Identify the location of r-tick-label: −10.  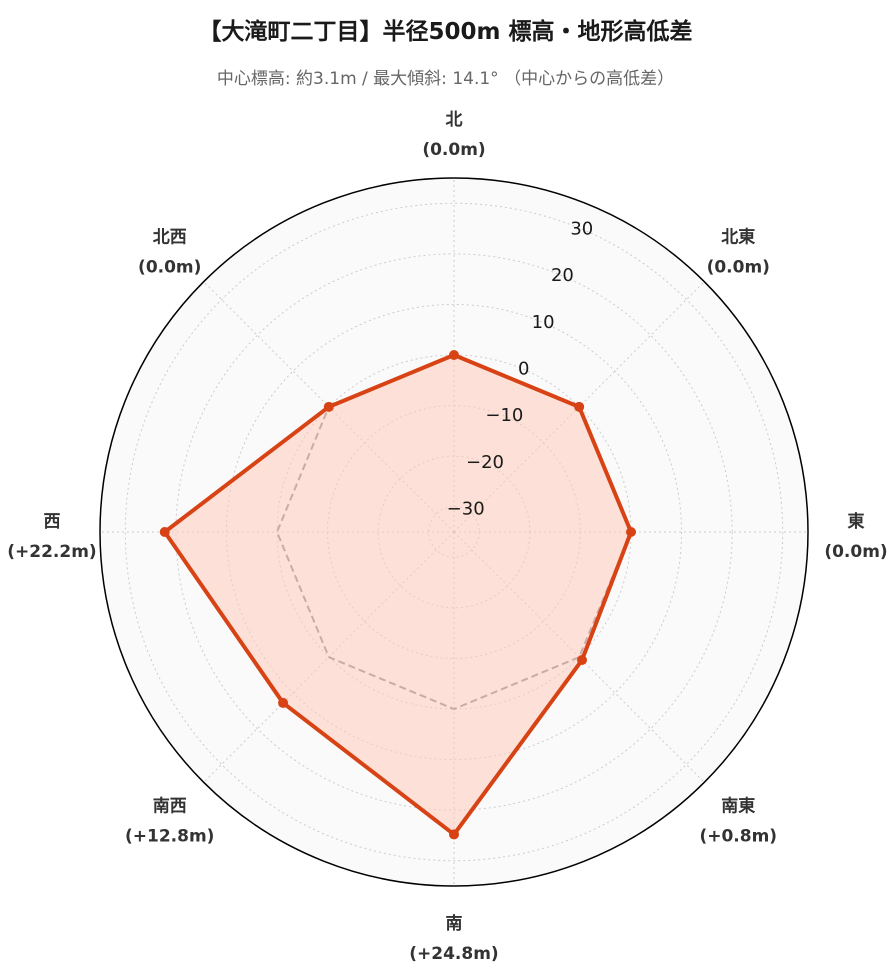
(504, 415).